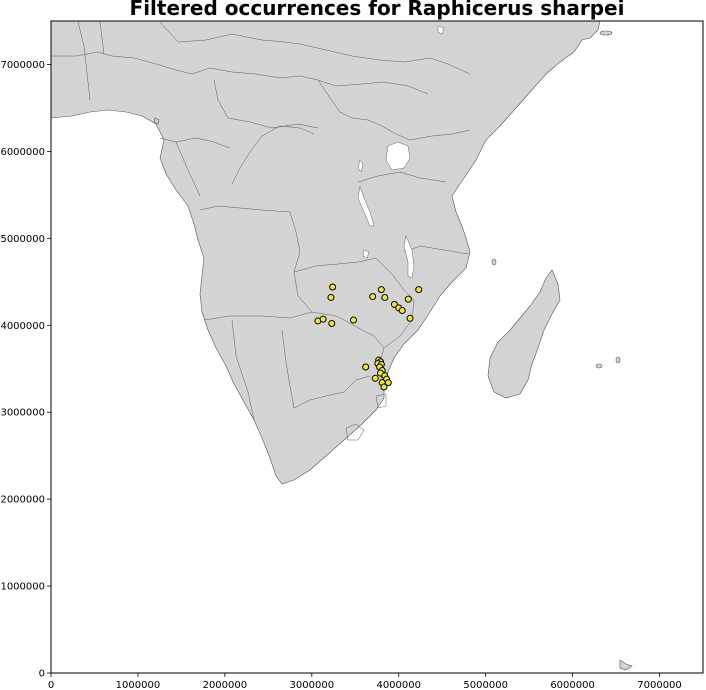  I want to click on island-zanzibar, so click(606, 33).